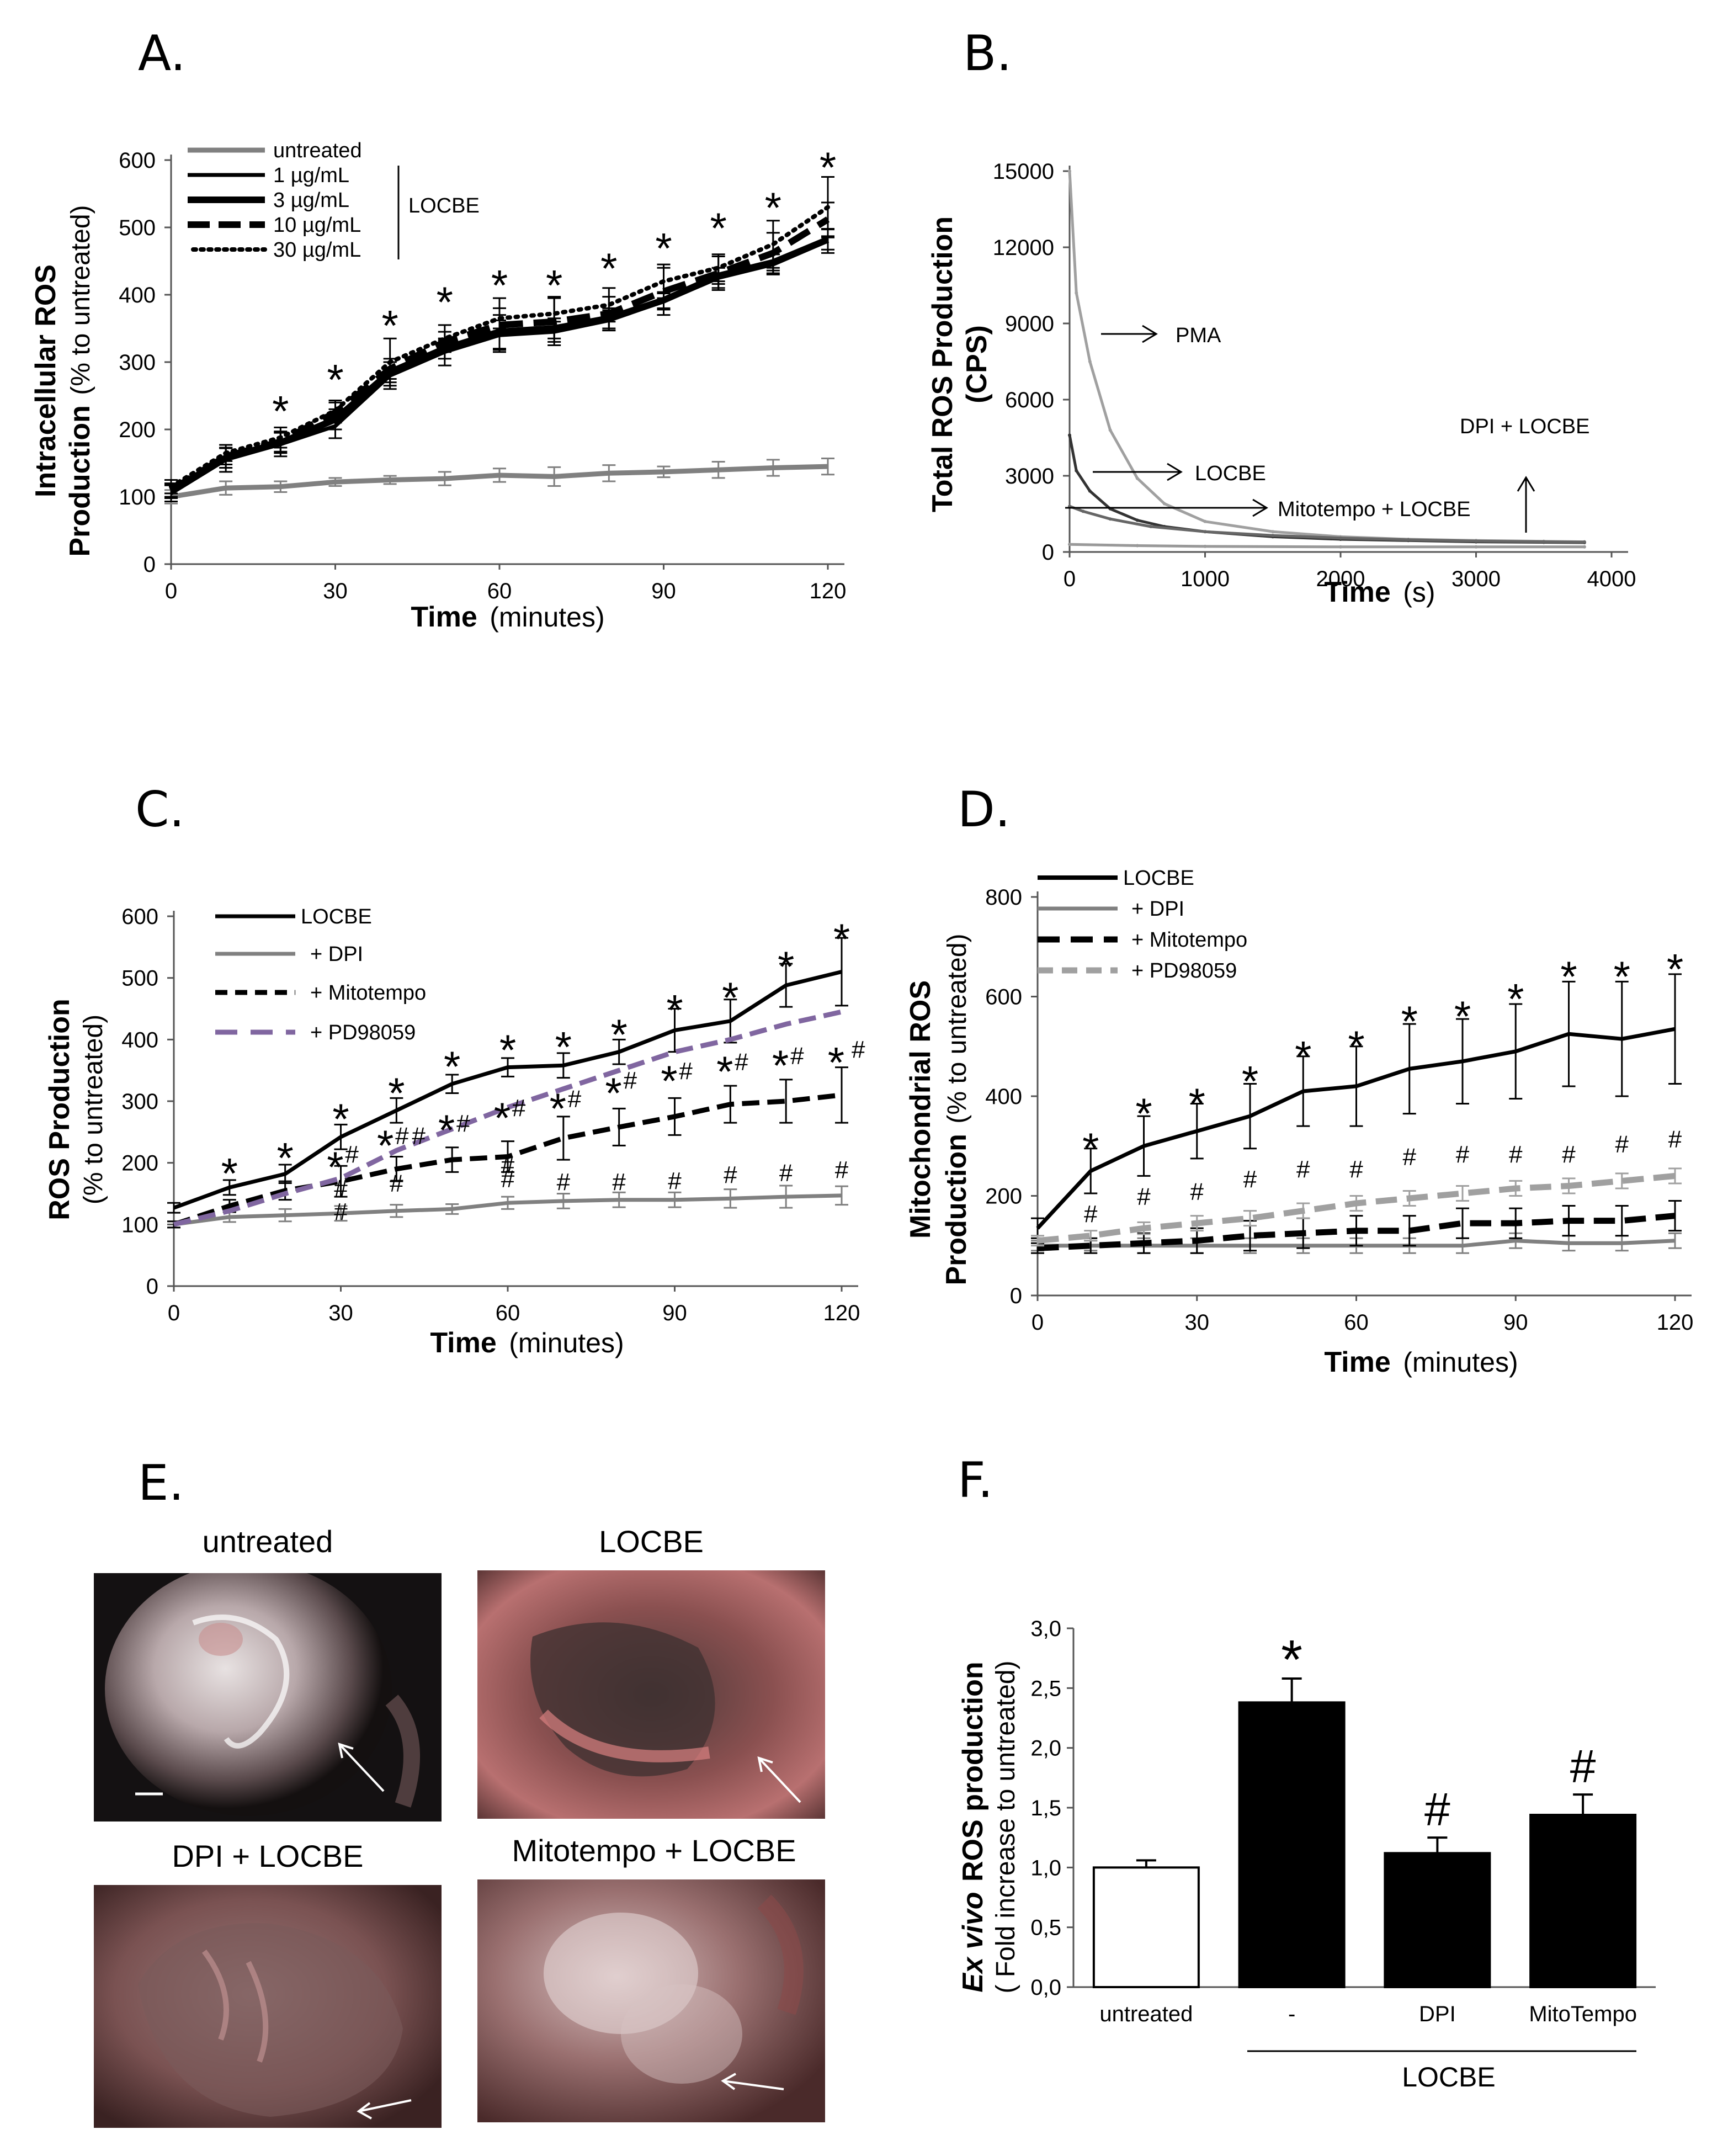 This screenshot has width=1728, height=2156. I want to click on x-tick-label: 1000, so click(1205, 579).